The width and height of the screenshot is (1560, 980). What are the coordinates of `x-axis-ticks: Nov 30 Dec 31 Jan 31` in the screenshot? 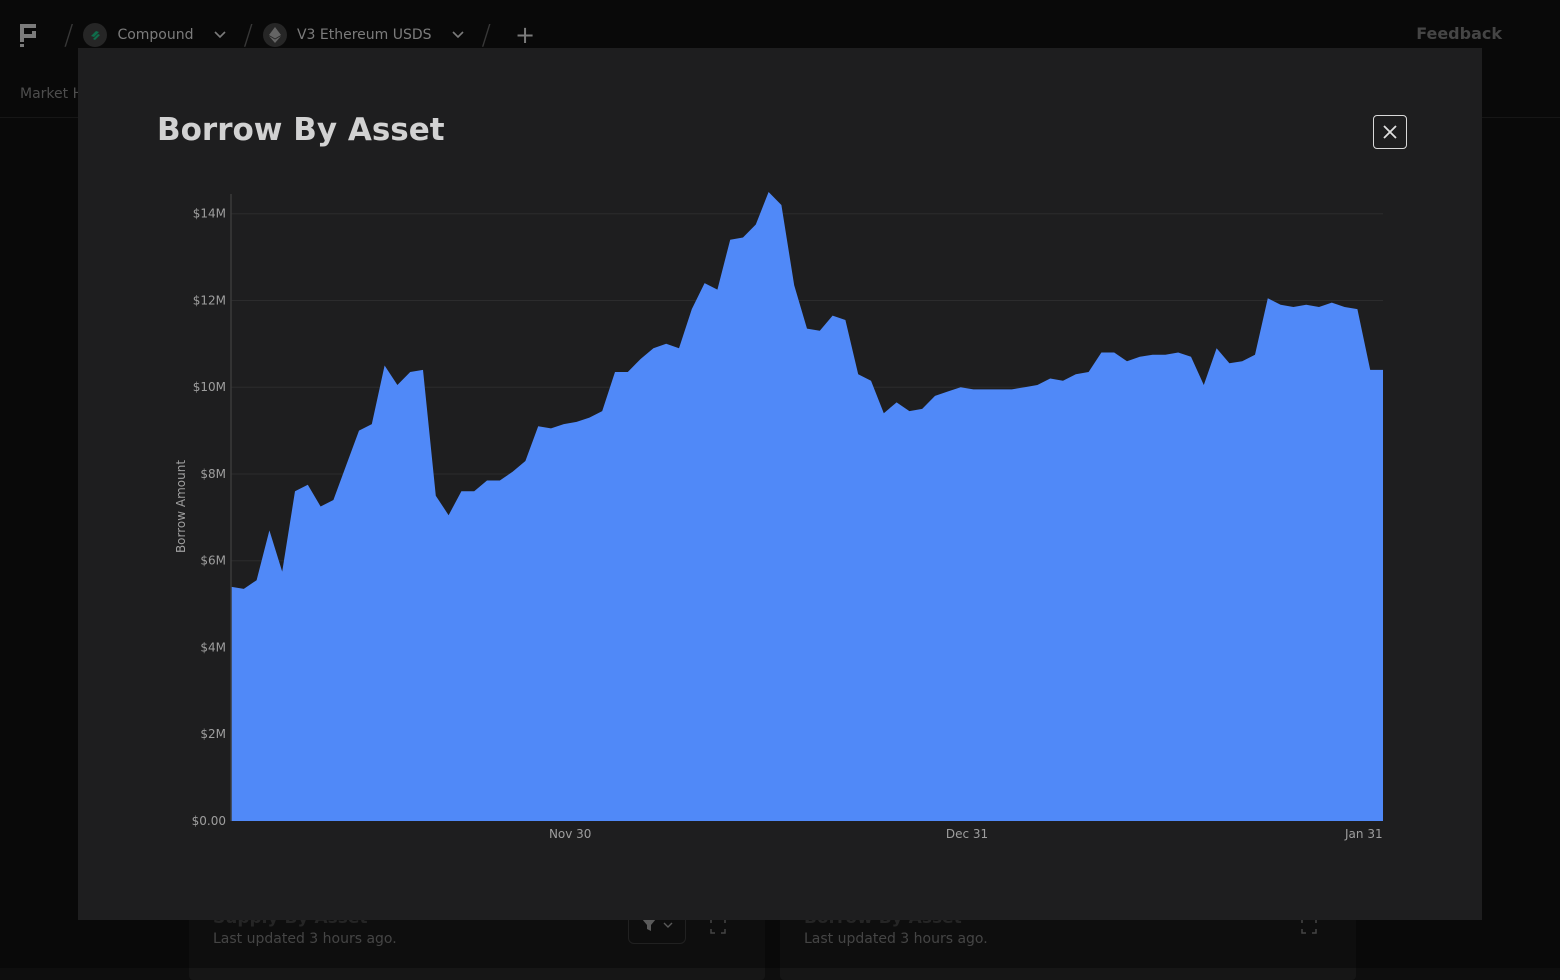 It's located at (966, 834).